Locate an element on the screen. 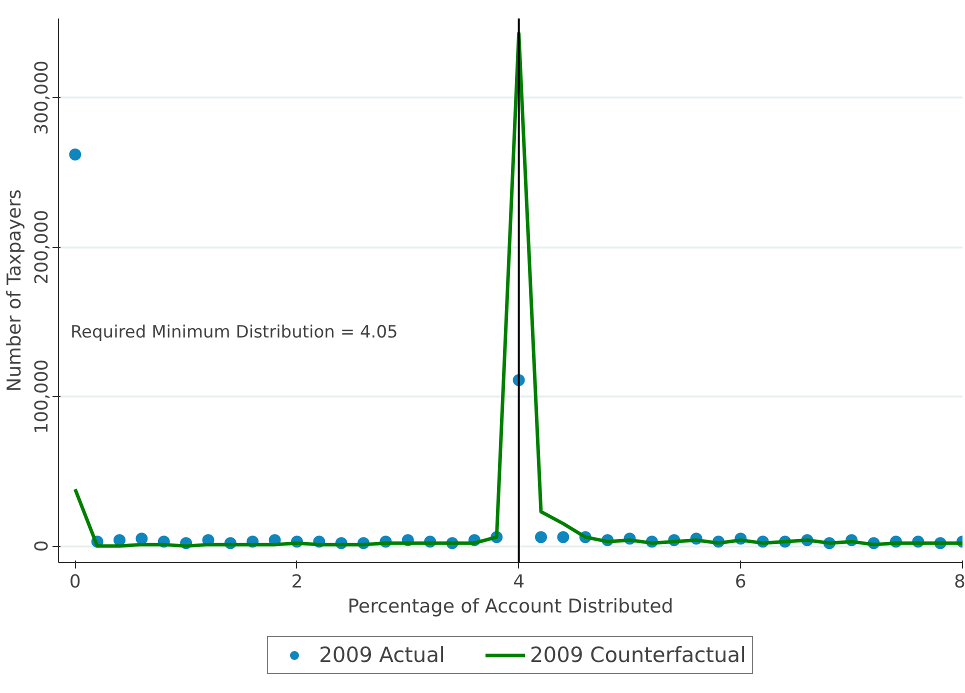 This screenshot has height=693, width=965. y-tick-label: 0 is located at coordinates (42, 546).